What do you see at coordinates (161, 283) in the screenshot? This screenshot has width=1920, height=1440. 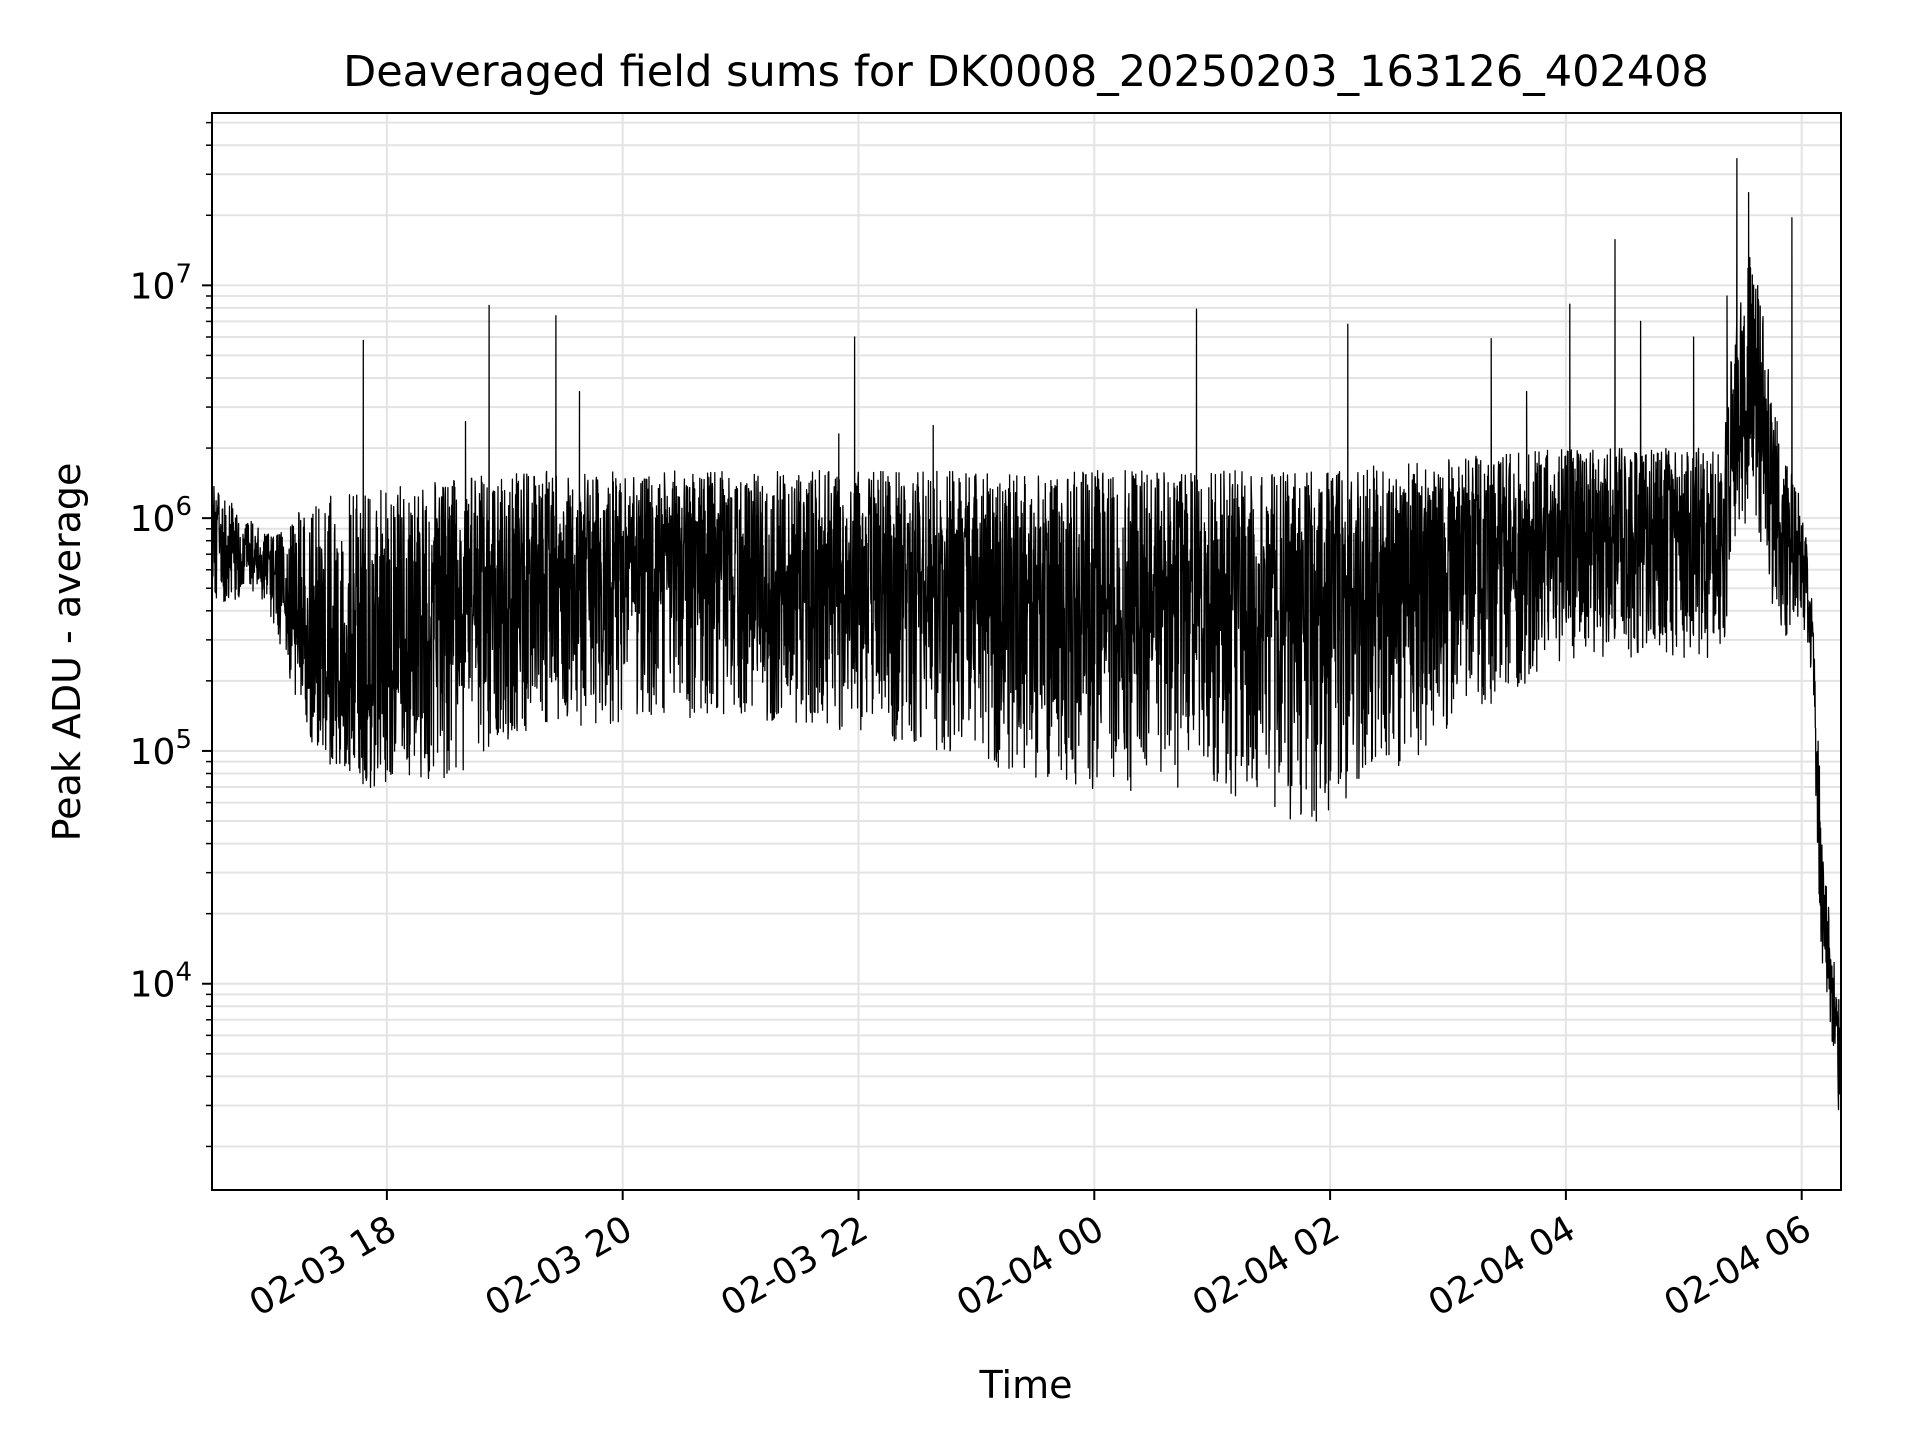 I see `y-tick-label: 10⁷` at bounding box center [161, 283].